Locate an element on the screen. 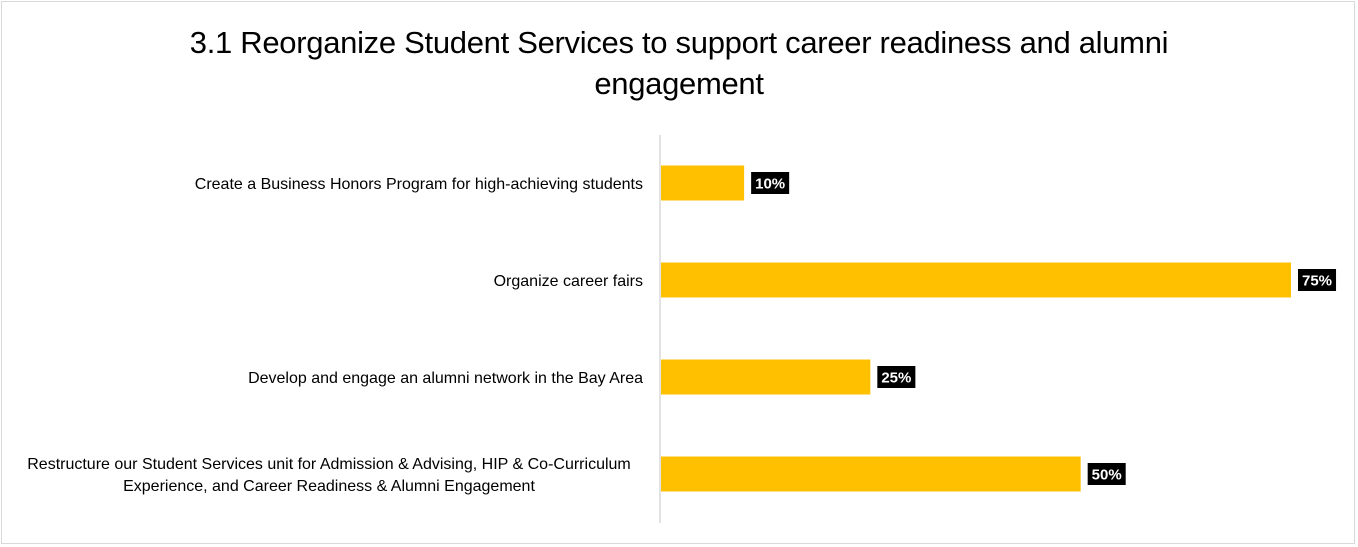 This screenshot has height=547, width=1358. category-label-2: Organize career fairs is located at coordinates (568, 281).